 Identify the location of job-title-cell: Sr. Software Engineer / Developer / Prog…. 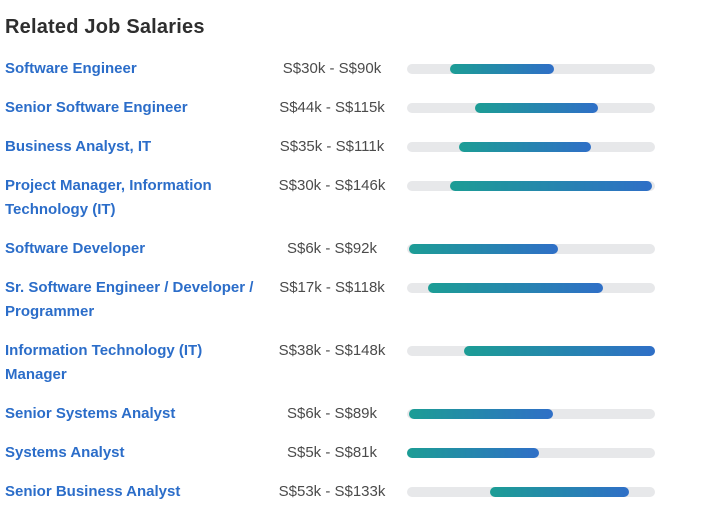
(138, 300).